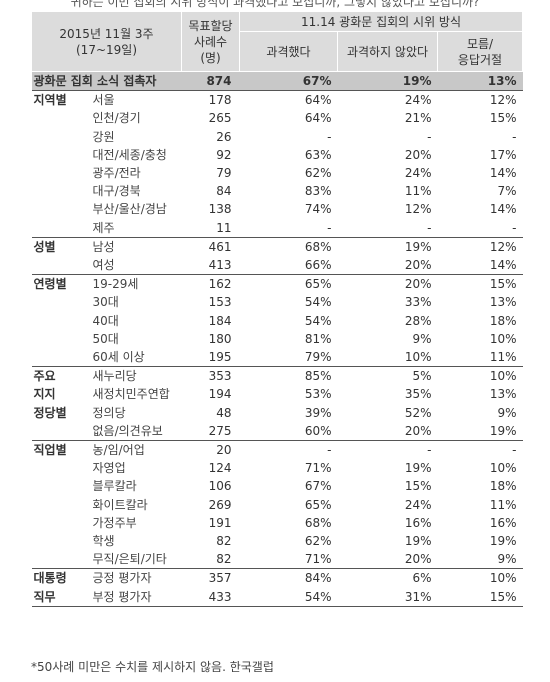 Image resolution: width=550 pixels, height=682 pixels. I want to click on row-violent-pct: 68%, so click(288, 246).